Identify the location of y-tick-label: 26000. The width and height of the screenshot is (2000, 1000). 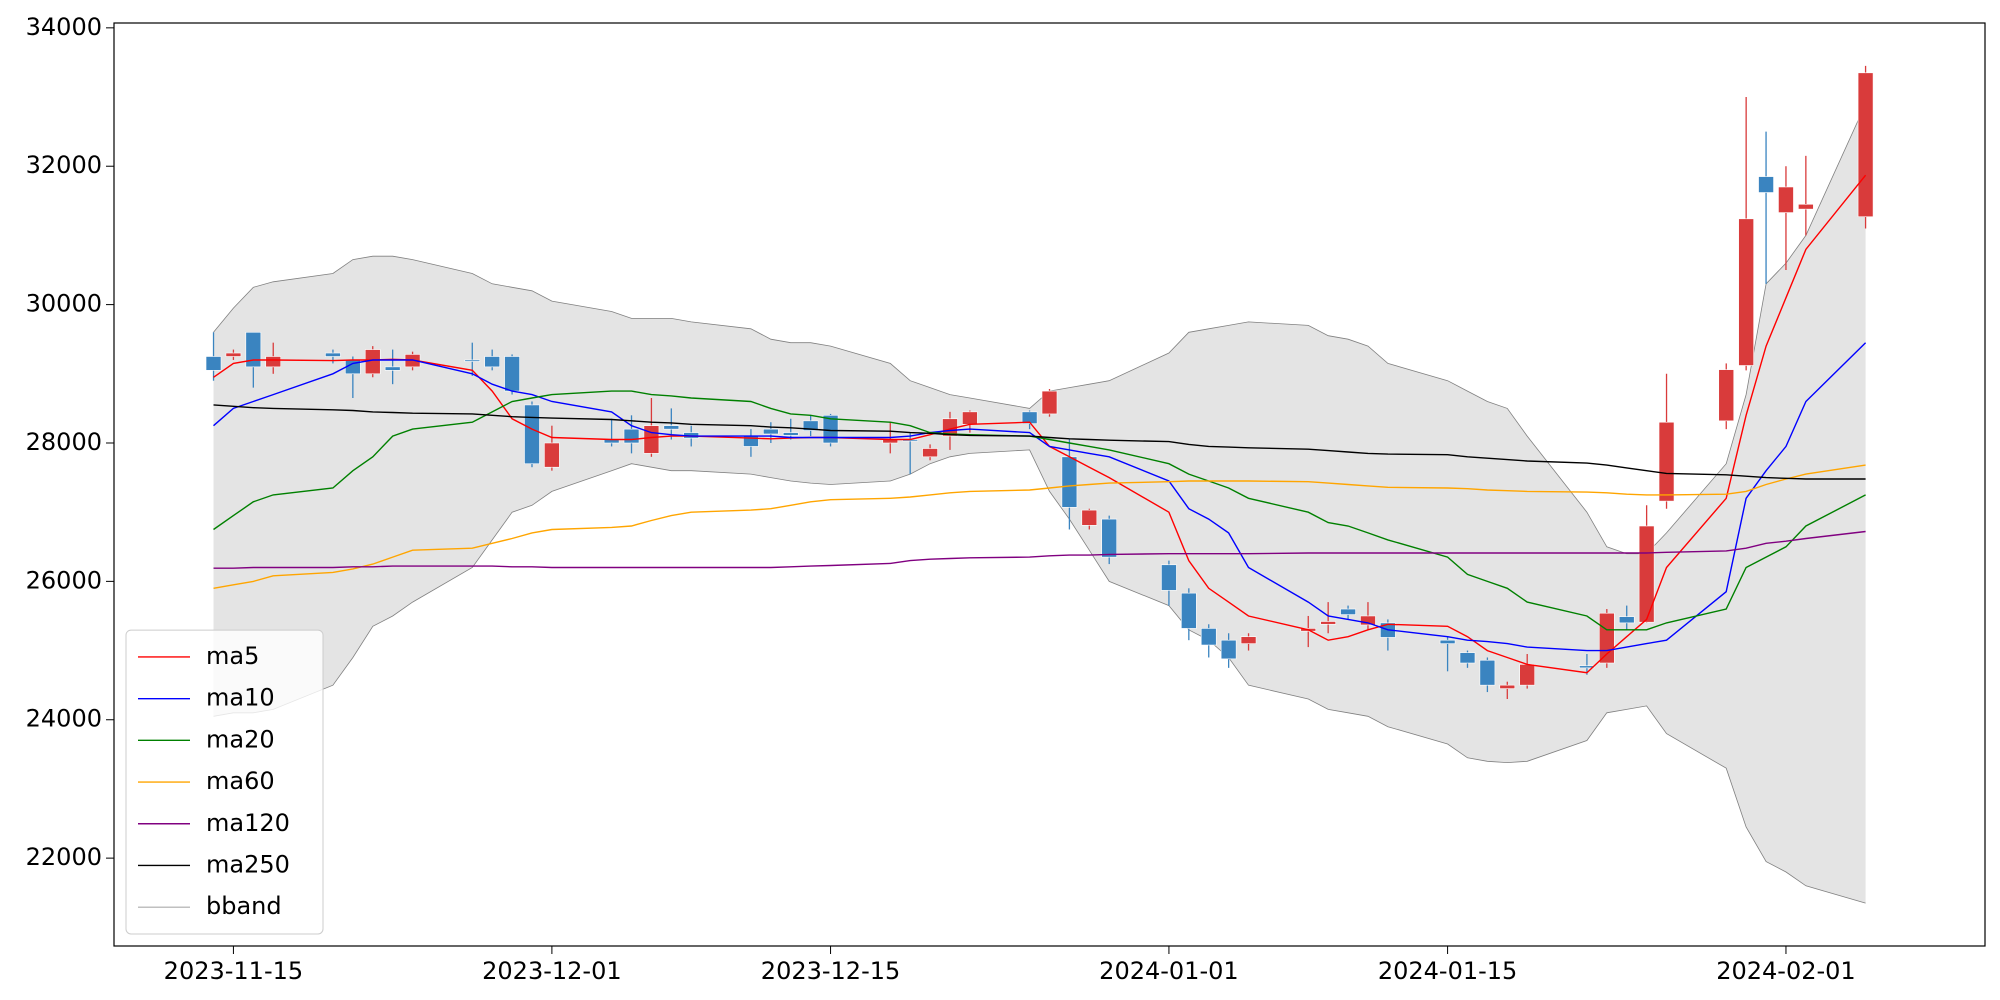
(64, 580).